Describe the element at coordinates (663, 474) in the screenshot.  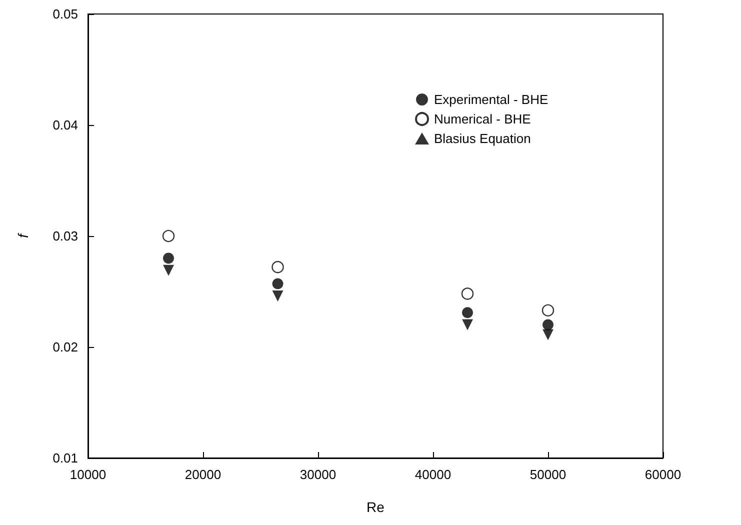
I see `x-tick-label: 60000` at that location.